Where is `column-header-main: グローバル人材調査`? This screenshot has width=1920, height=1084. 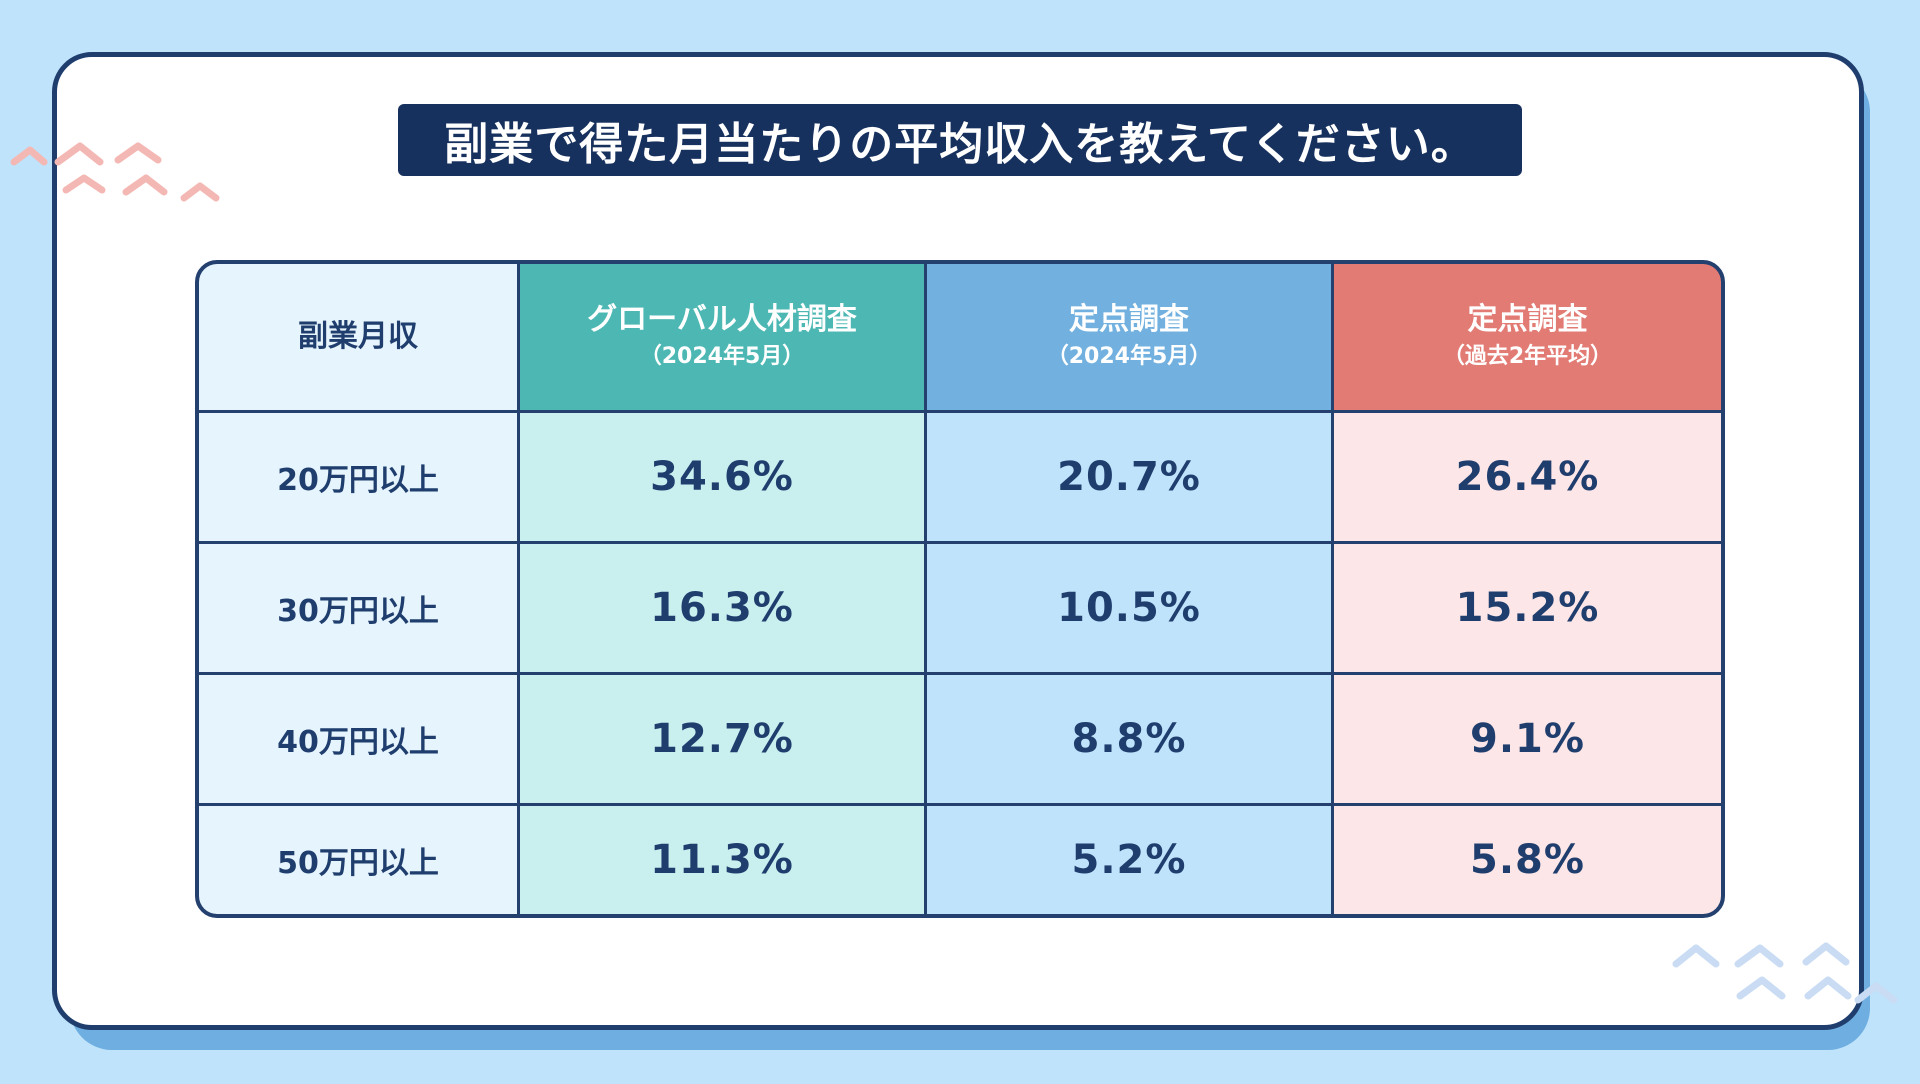
column-header-main: グローバル人材調査 is located at coordinates (722, 319).